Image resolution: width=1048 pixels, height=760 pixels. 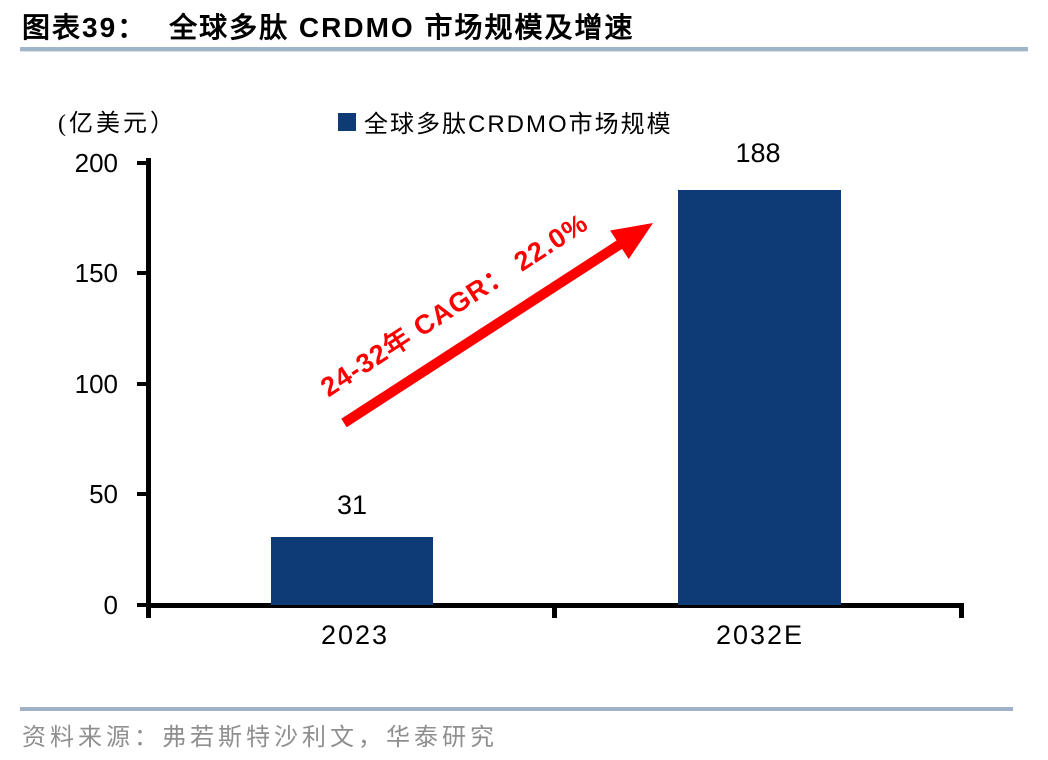 I want to click on figure-number-label: 图表39：, so click(x=85, y=27).